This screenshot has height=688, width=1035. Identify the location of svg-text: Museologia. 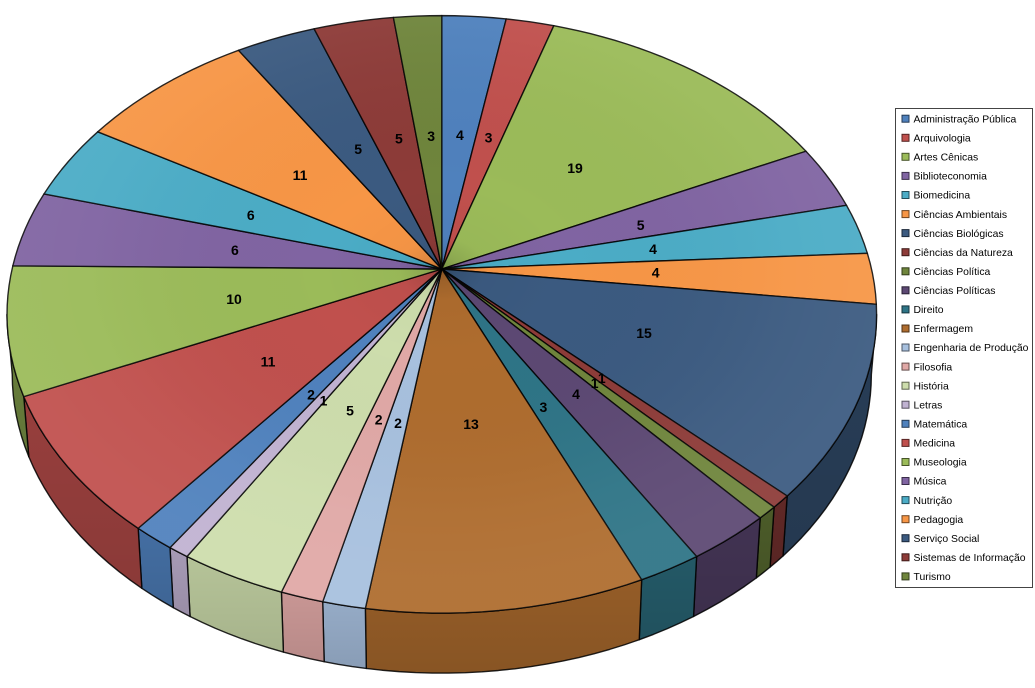
(940, 463).